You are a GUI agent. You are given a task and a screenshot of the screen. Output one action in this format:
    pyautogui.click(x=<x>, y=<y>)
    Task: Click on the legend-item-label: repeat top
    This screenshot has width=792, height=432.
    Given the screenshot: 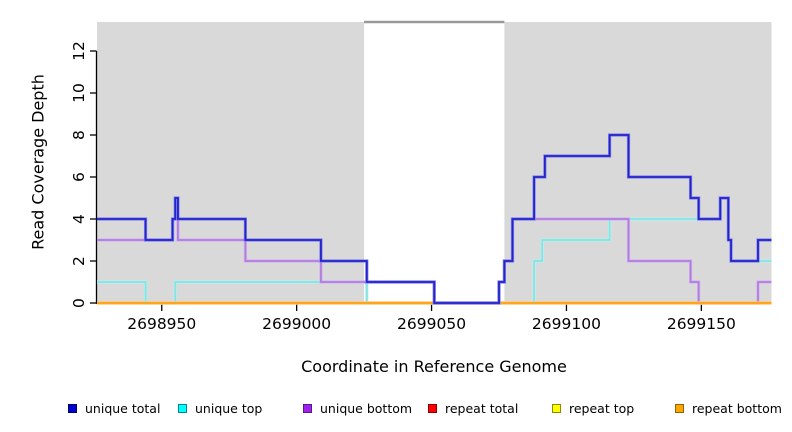 What is the action you would take?
    pyautogui.click(x=602, y=408)
    